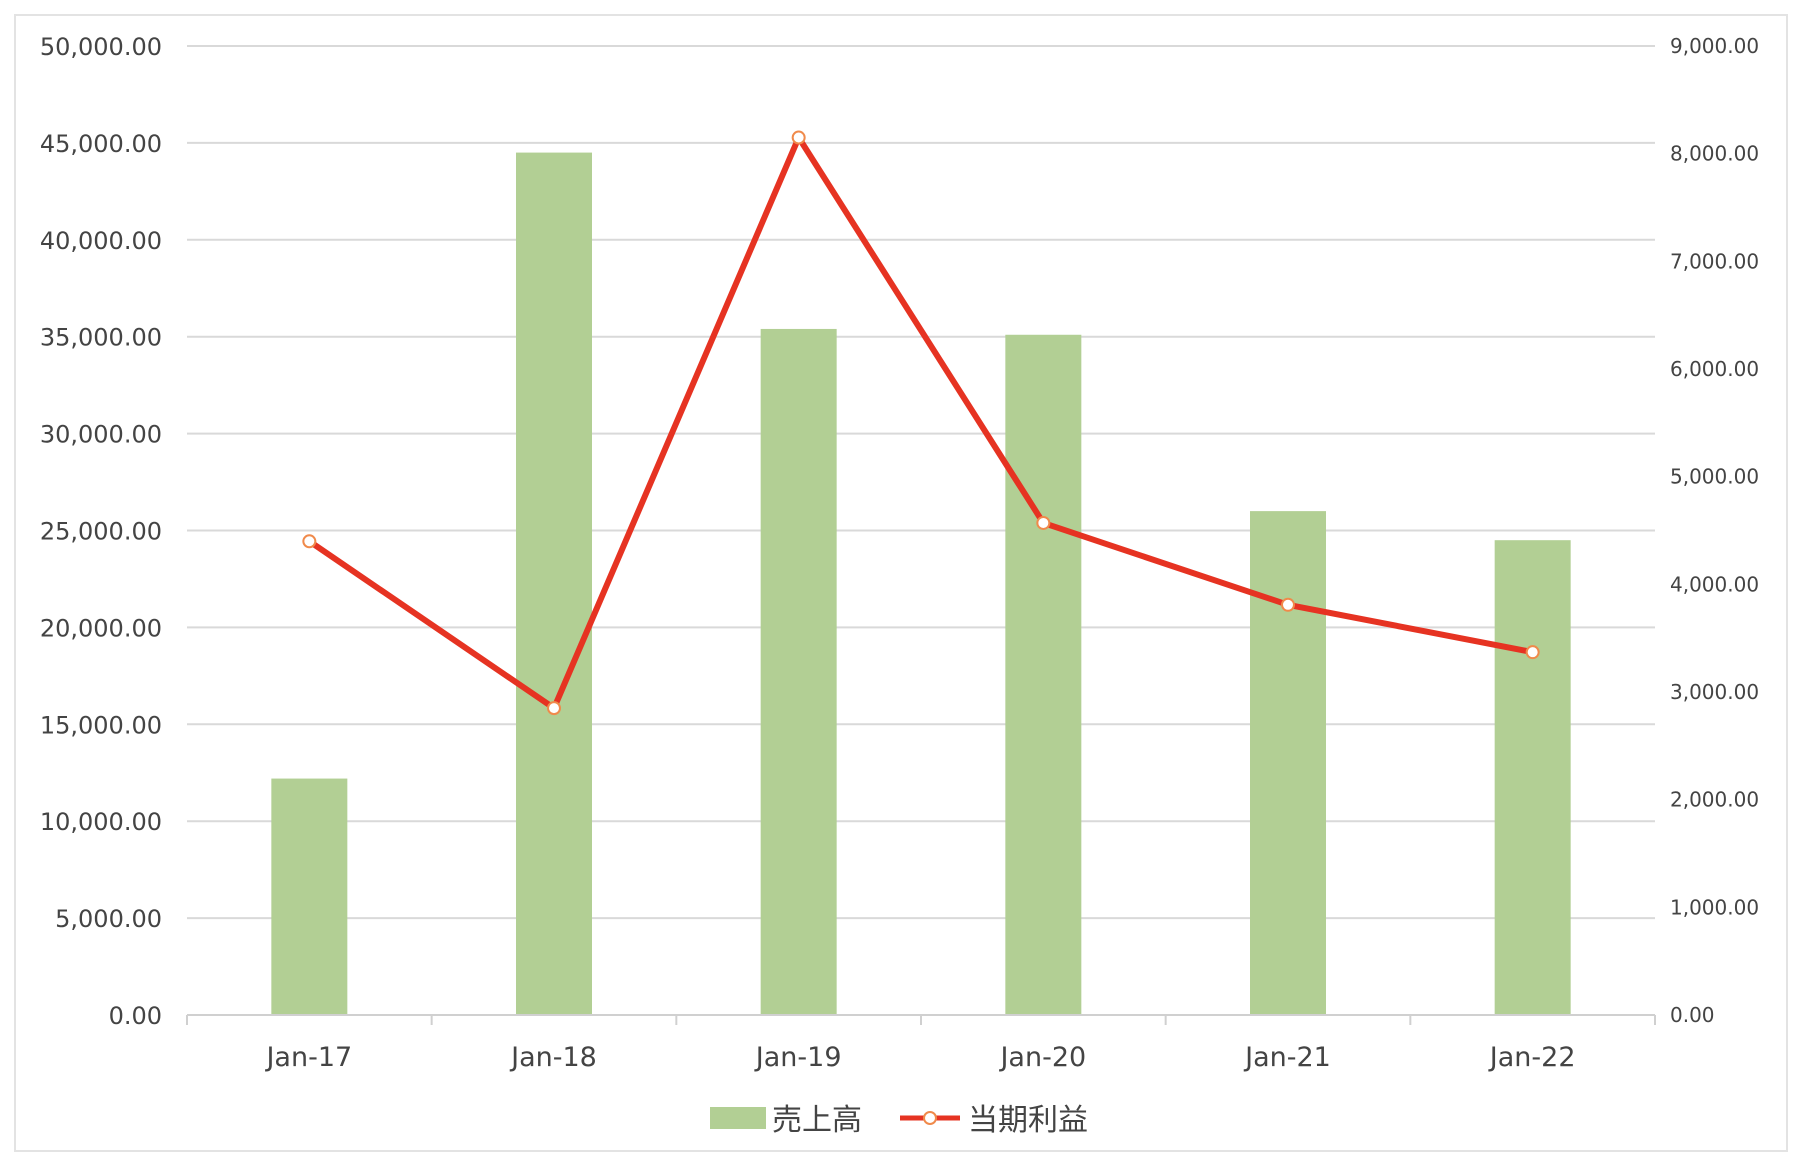 The height and width of the screenshot is (1164, 1802). I want to click on left-tick-label: 45,000.00, so click(101, 144).